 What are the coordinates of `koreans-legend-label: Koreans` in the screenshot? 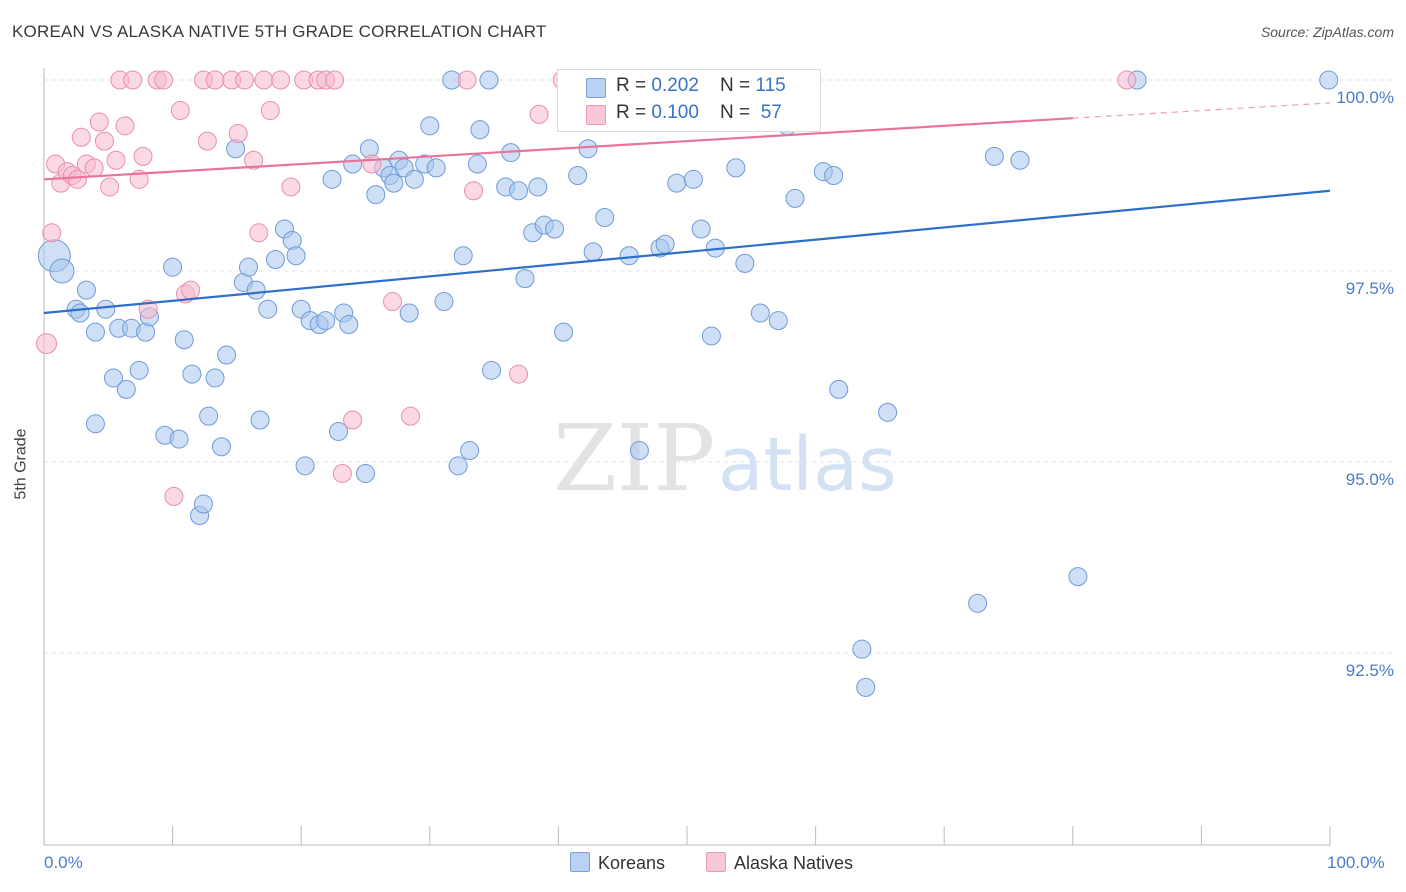 It's located at (632, 863).